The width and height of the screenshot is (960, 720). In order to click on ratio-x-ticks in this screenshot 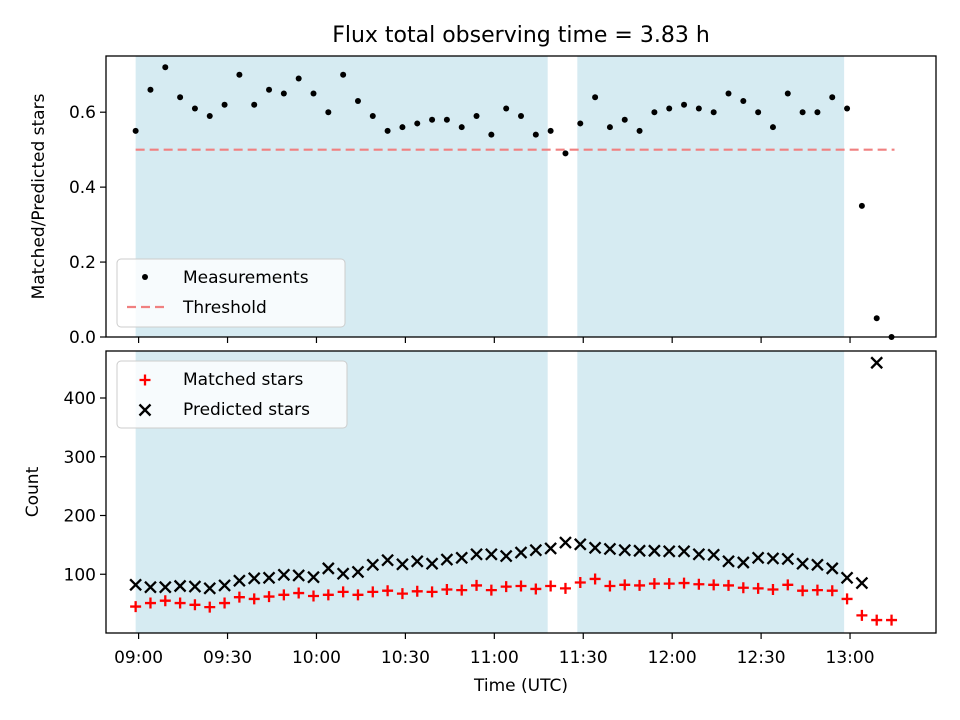, I will do `click(494, 340)`.